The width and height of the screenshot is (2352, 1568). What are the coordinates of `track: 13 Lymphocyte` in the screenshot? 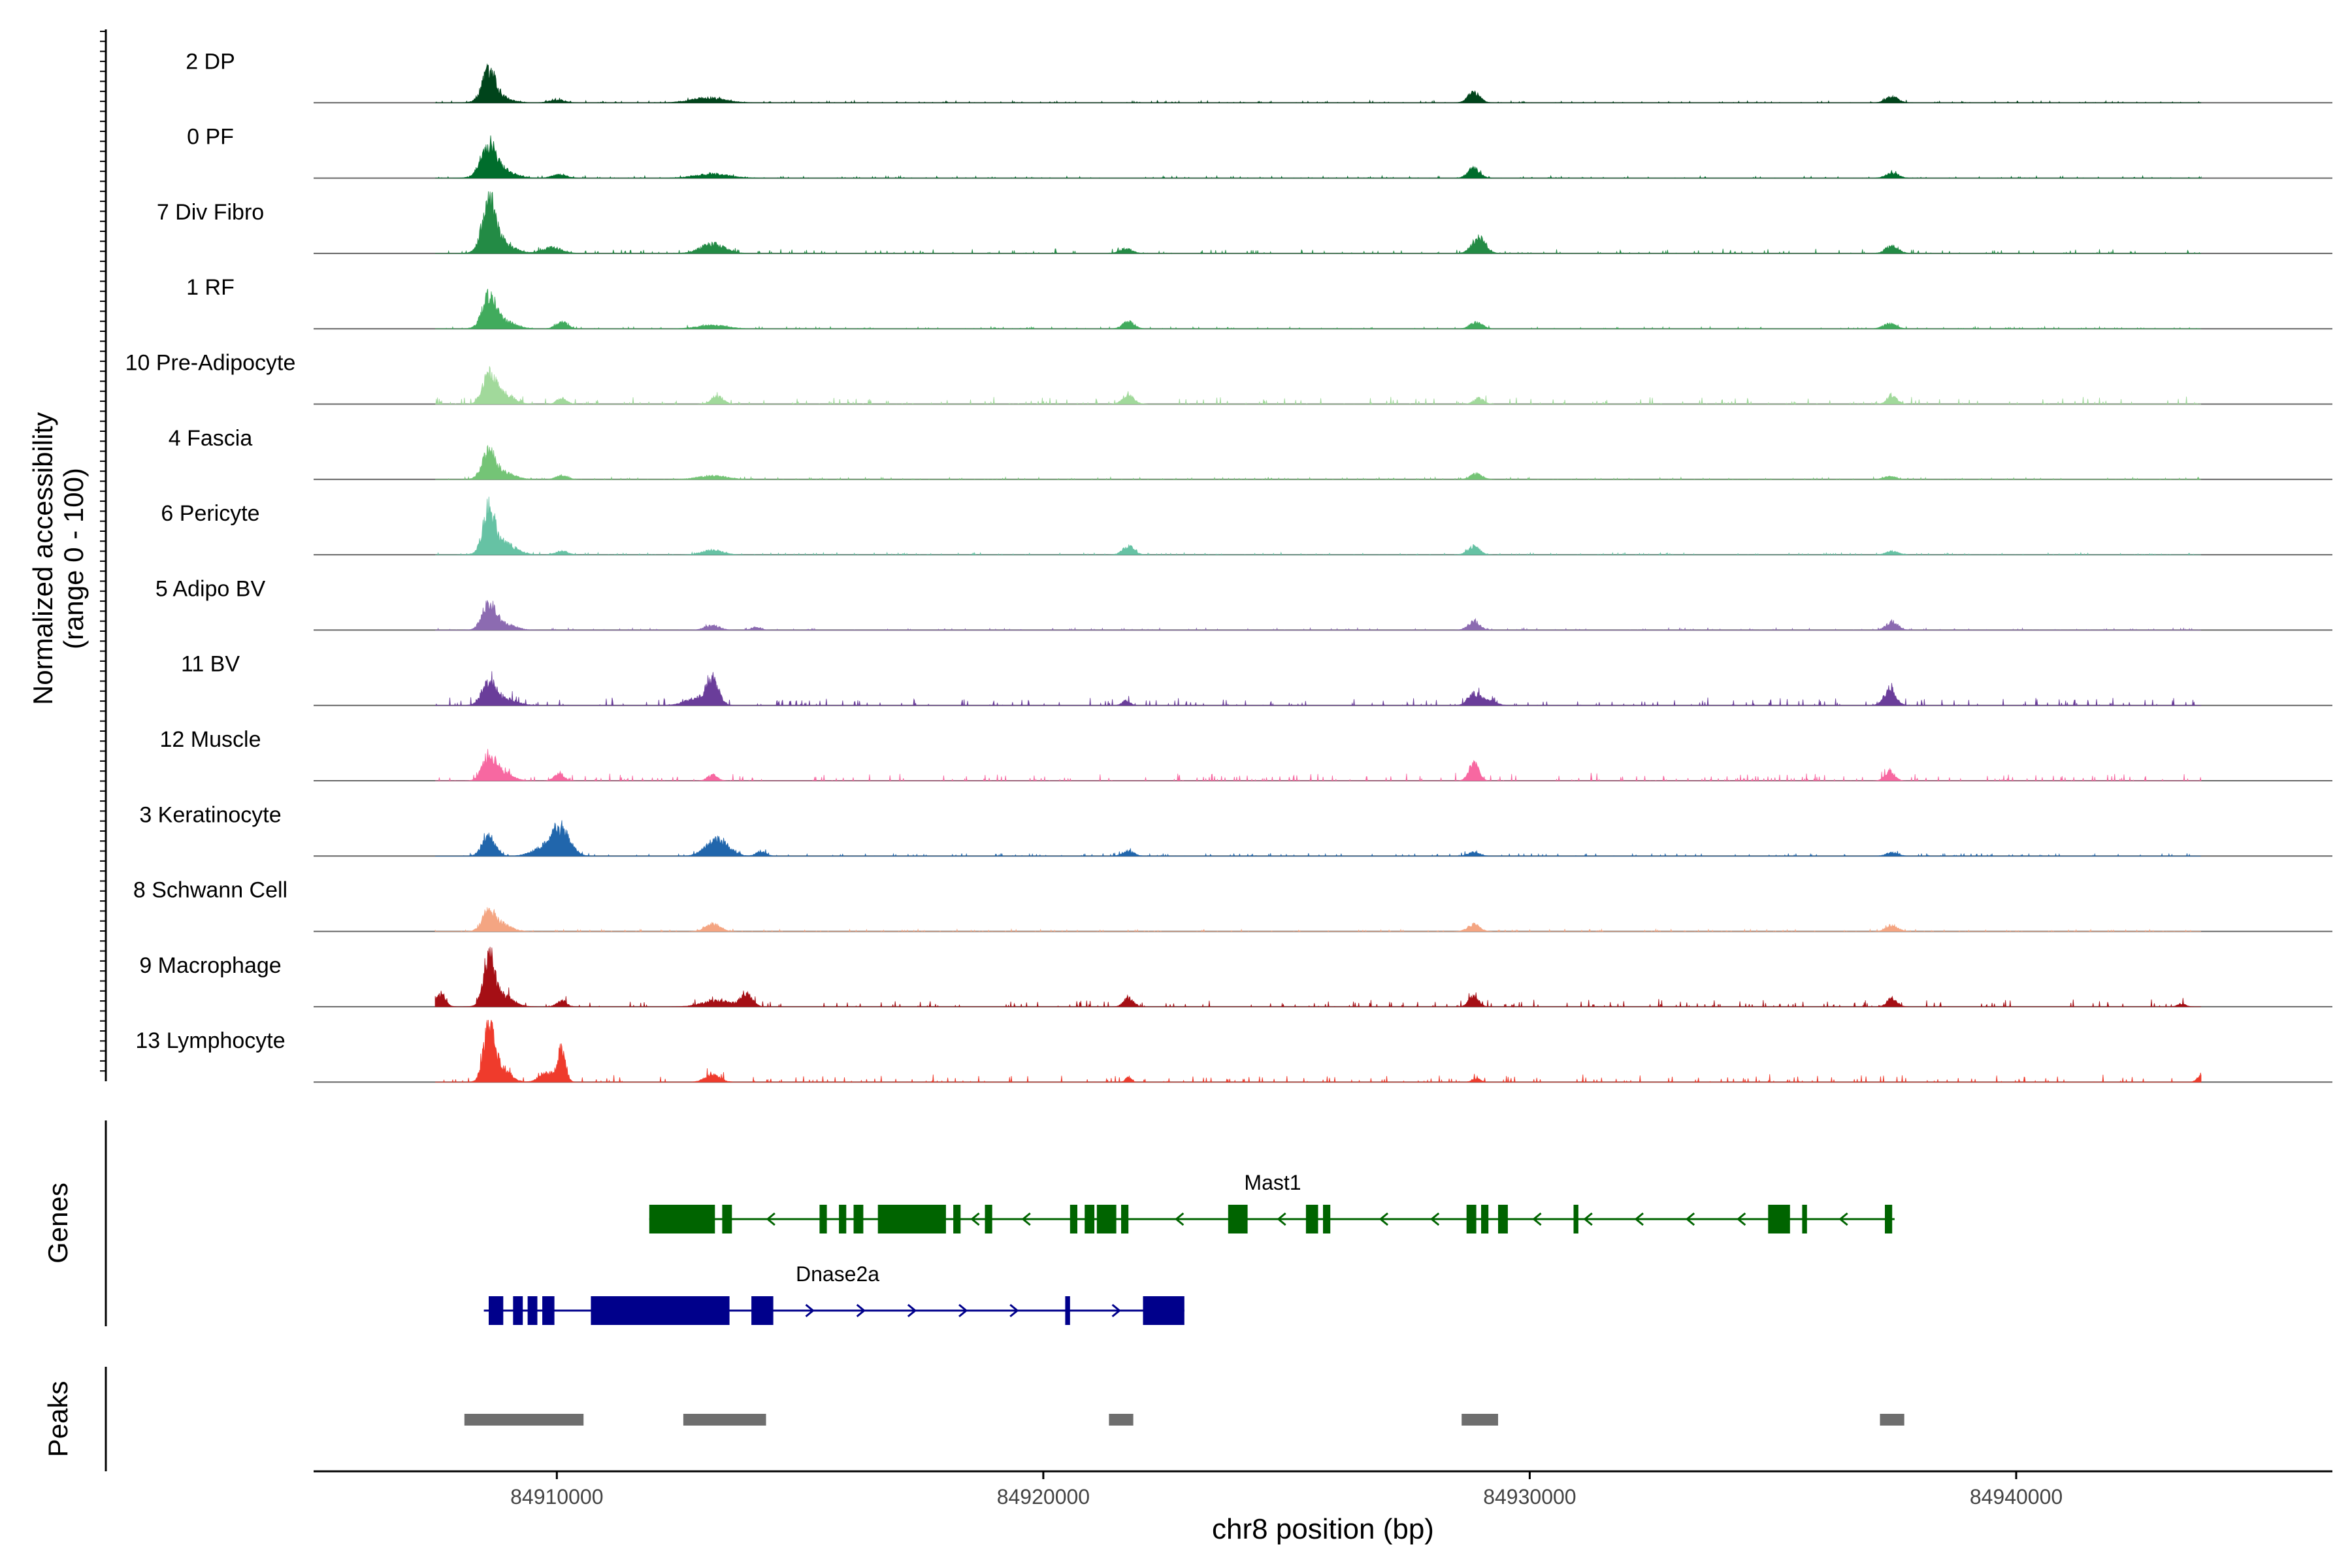 It's located at (1233, 1051).